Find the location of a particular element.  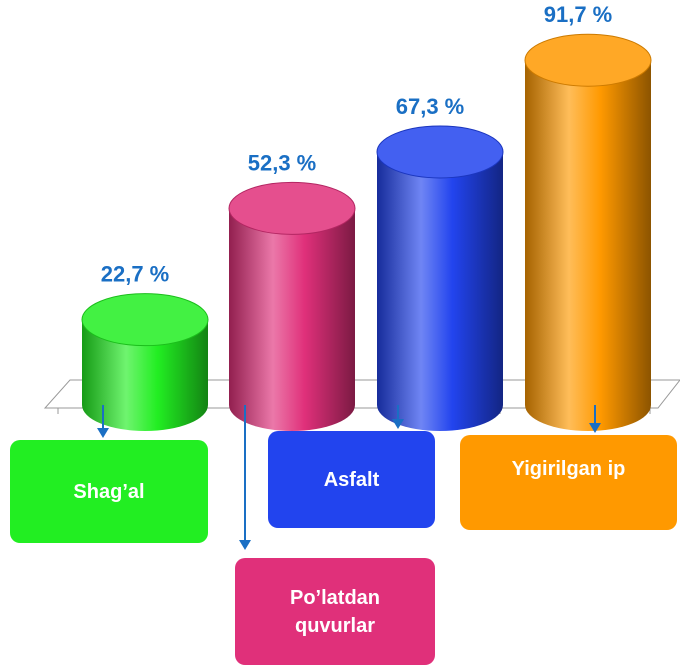

value-label: 52,3 % is located at coordinates (282, 162).